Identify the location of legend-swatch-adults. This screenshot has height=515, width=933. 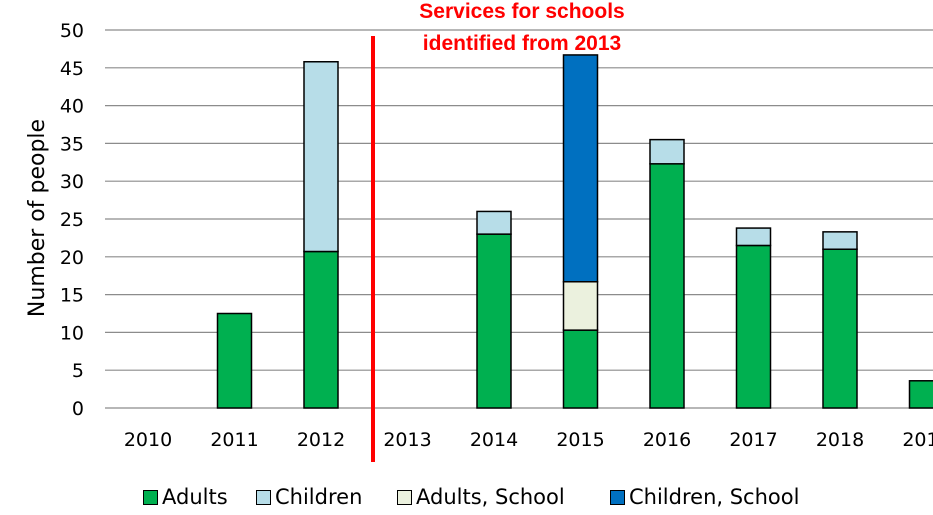
(150, 497).